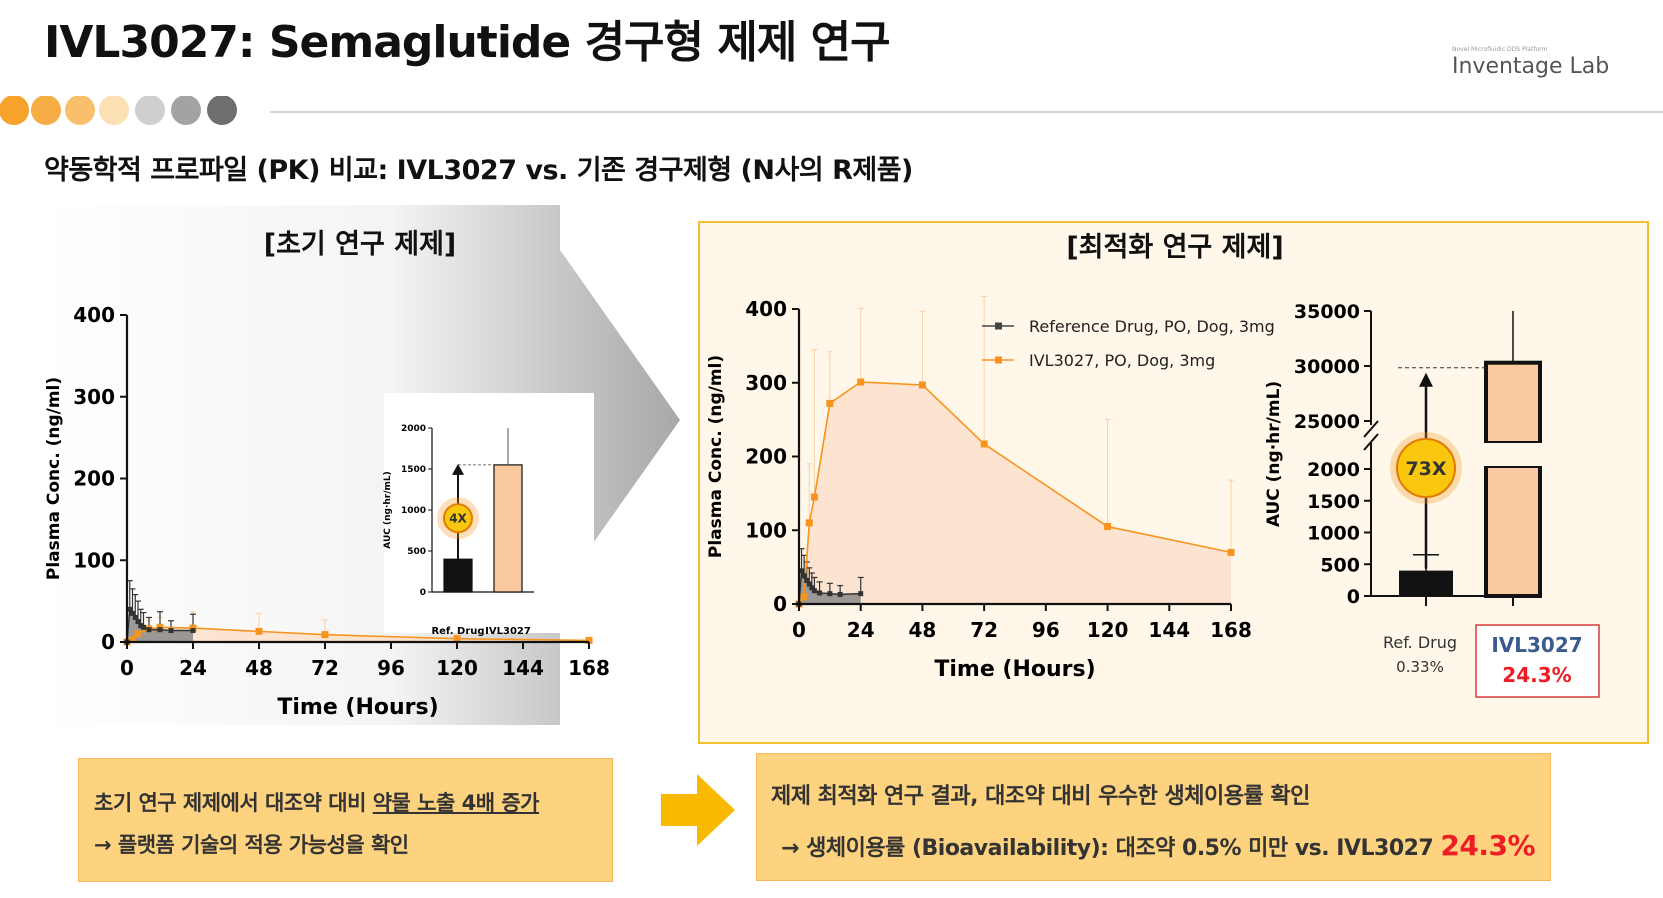  I want to click on early-finding-text: 초기 연구 제제에서 대조약 대비, so click(233, 803).